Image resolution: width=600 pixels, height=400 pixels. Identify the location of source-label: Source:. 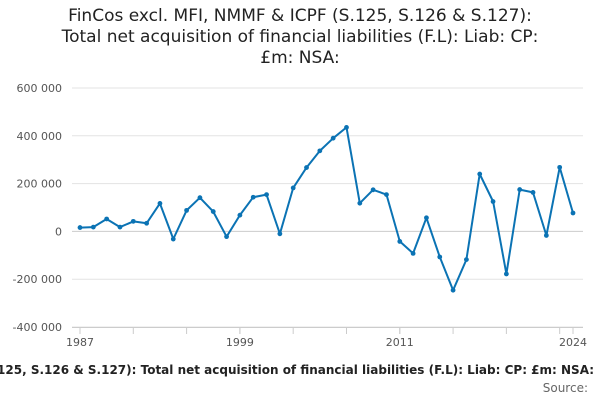
(565, 388).